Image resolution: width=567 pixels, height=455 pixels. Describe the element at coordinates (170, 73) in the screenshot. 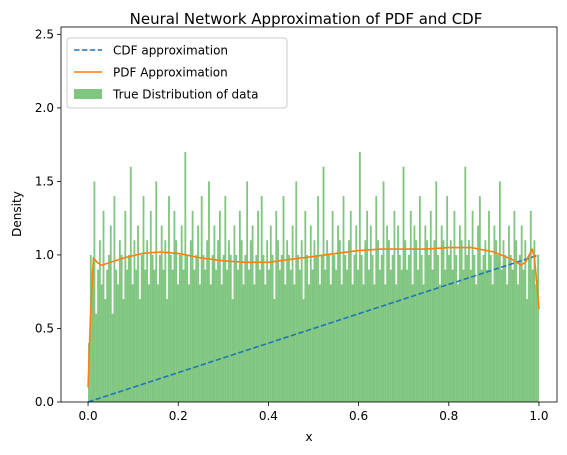

I see `legend-label-pdf: PDF Approximation` at that location.